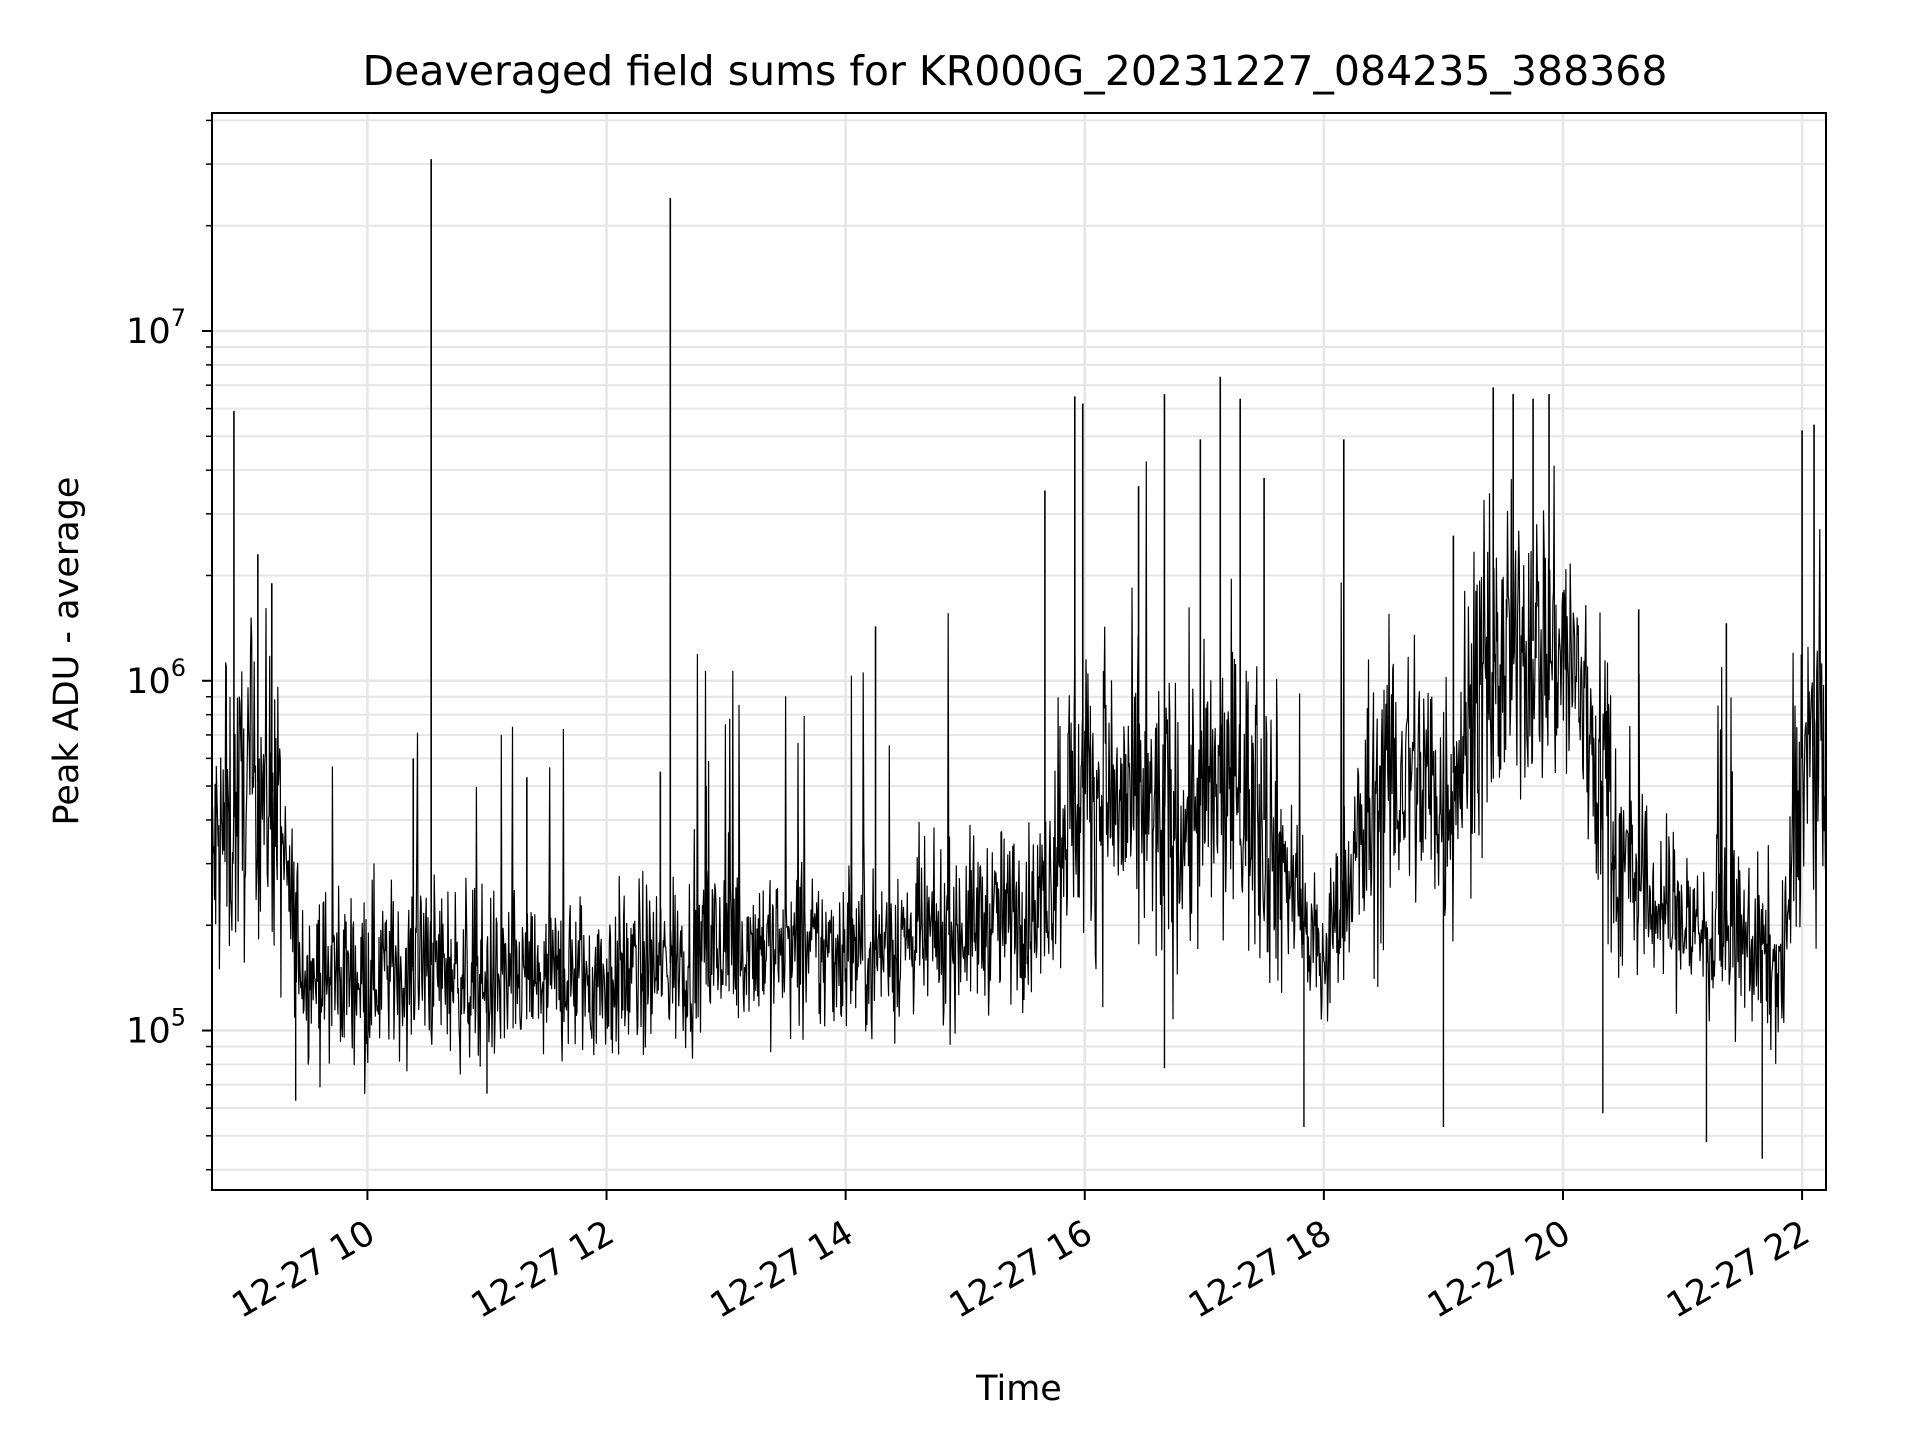  I want to click on y-tick-label: 10⁵, so click(156, 1028).